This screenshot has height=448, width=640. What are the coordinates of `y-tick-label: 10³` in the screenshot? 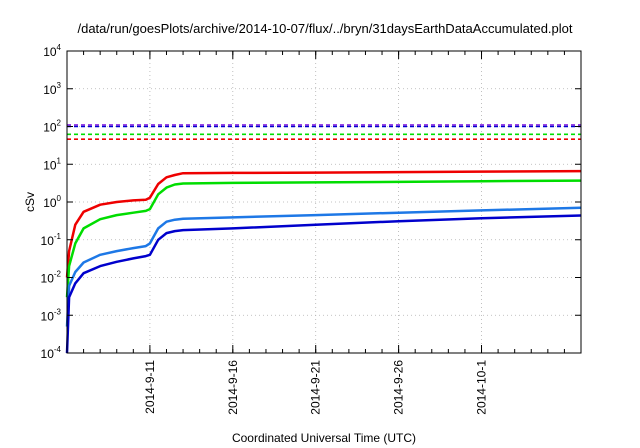 It's located at (52, 89).